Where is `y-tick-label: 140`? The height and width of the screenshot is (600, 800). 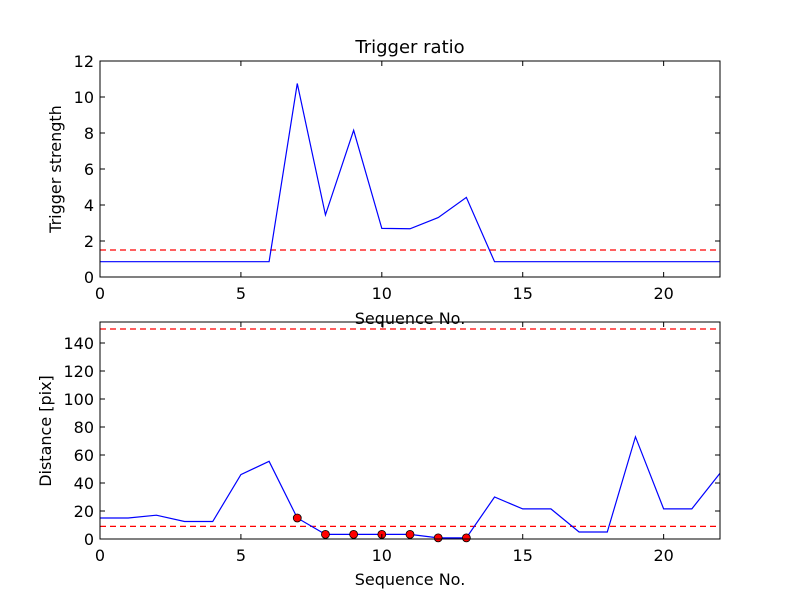
y-tick-label: 140 is located at coordinates (78, 343).